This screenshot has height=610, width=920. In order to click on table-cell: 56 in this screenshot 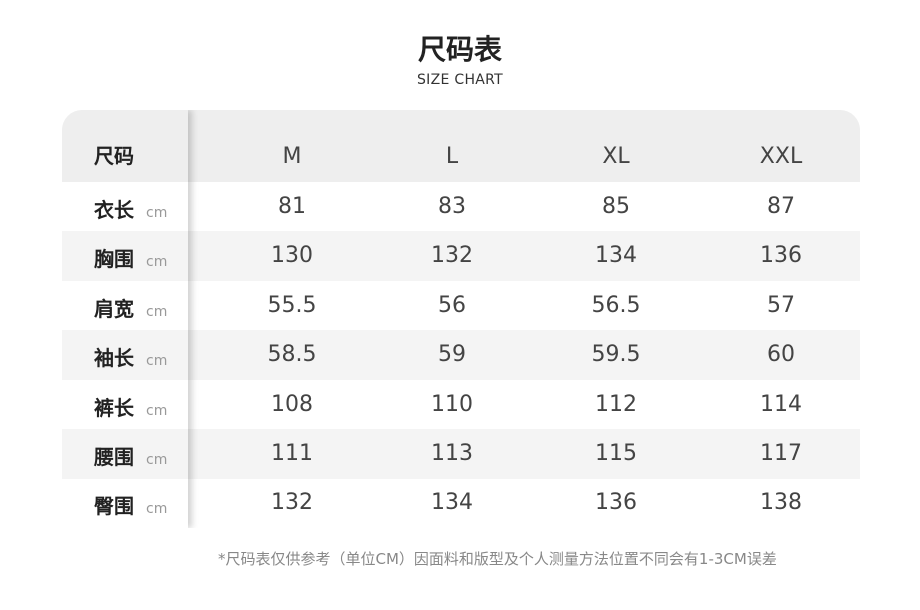, I will do `click(452, 305)`.